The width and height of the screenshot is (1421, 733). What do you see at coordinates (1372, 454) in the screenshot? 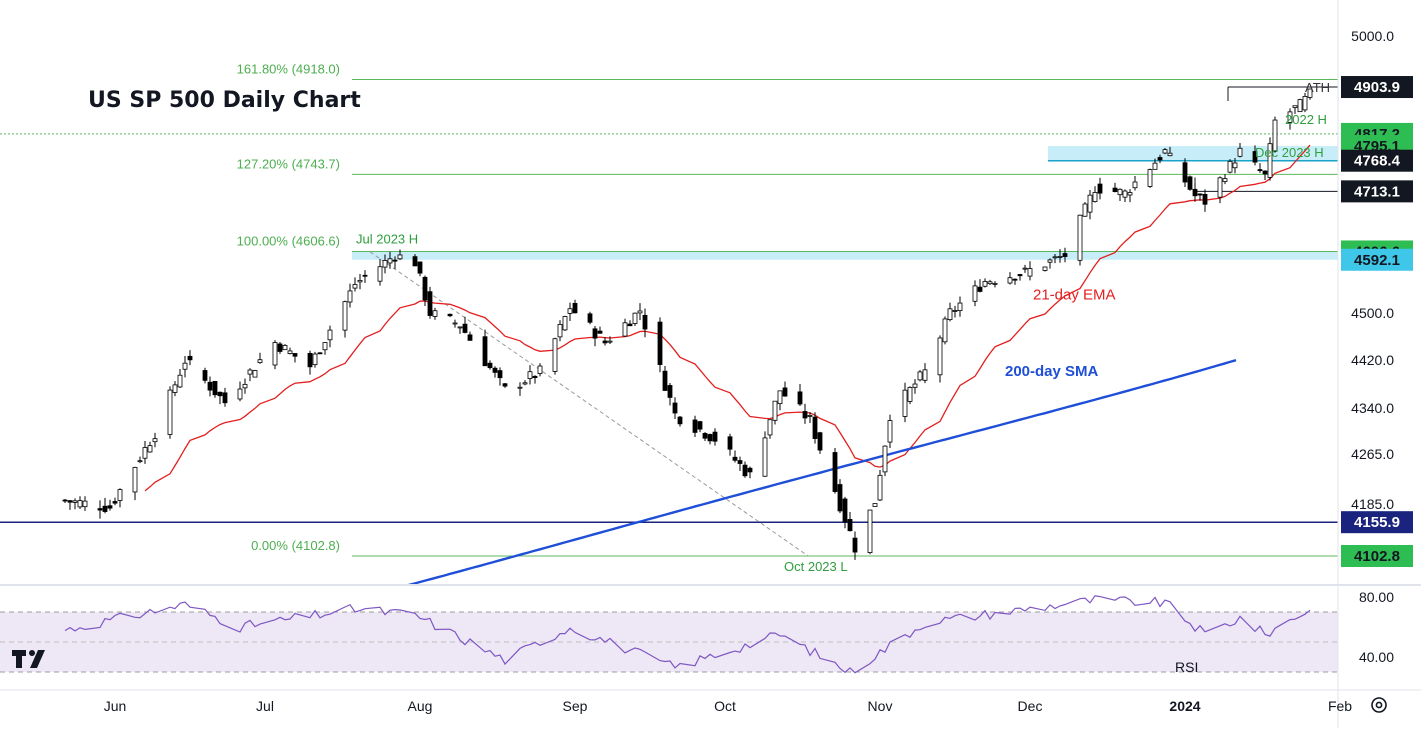
I see `price-tick: 4265.0` at bounding box center [1372, 454].